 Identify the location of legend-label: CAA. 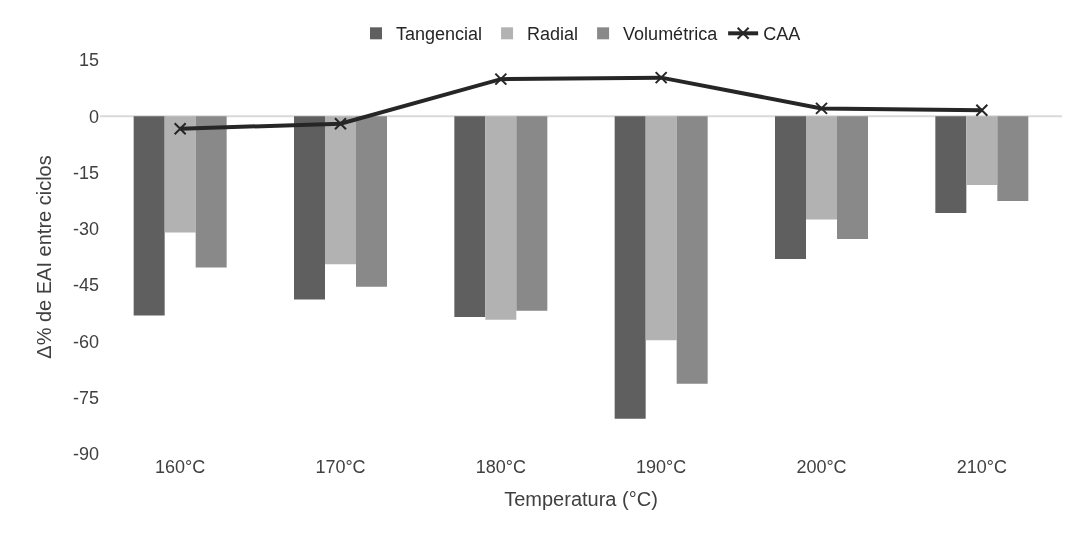
(782, 34).